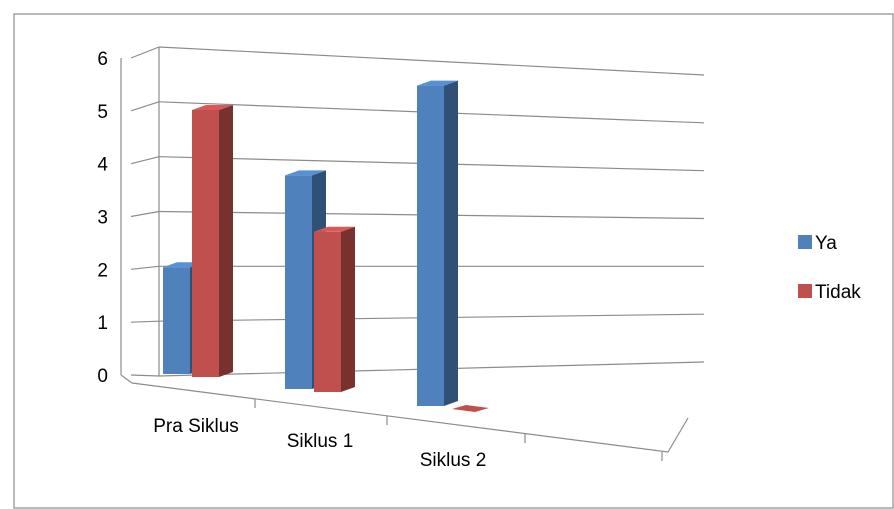  I want to click on y-tick-label: 0, so click(102, 376).